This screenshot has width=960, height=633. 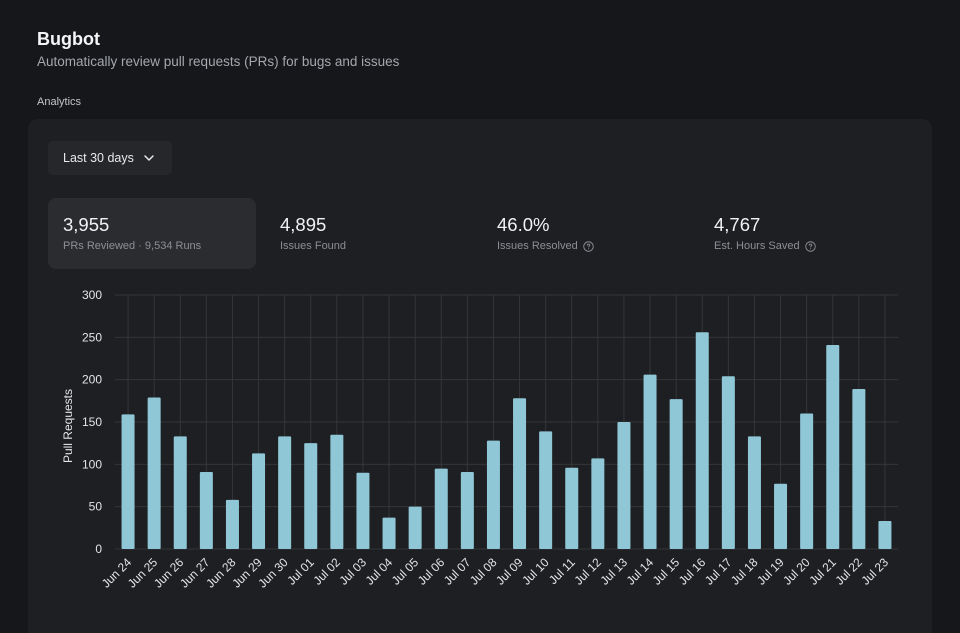 What do you see at coordinates (875, 571) in the screenshot?
I see `x-tick-label: Jul 23` at bounding box center [875, 571].